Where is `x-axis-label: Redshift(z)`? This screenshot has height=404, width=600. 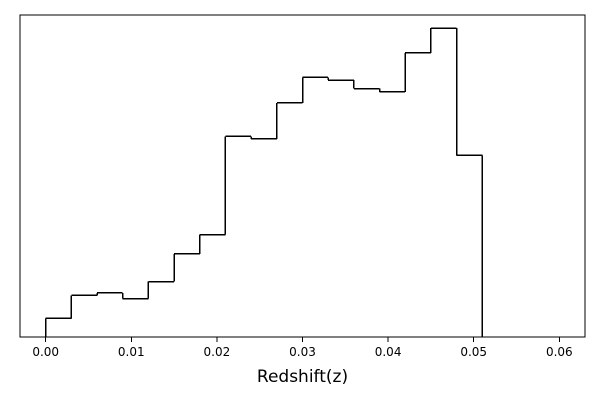 x-axis-label: Redshift(z) is located at coordinates (302, 377).